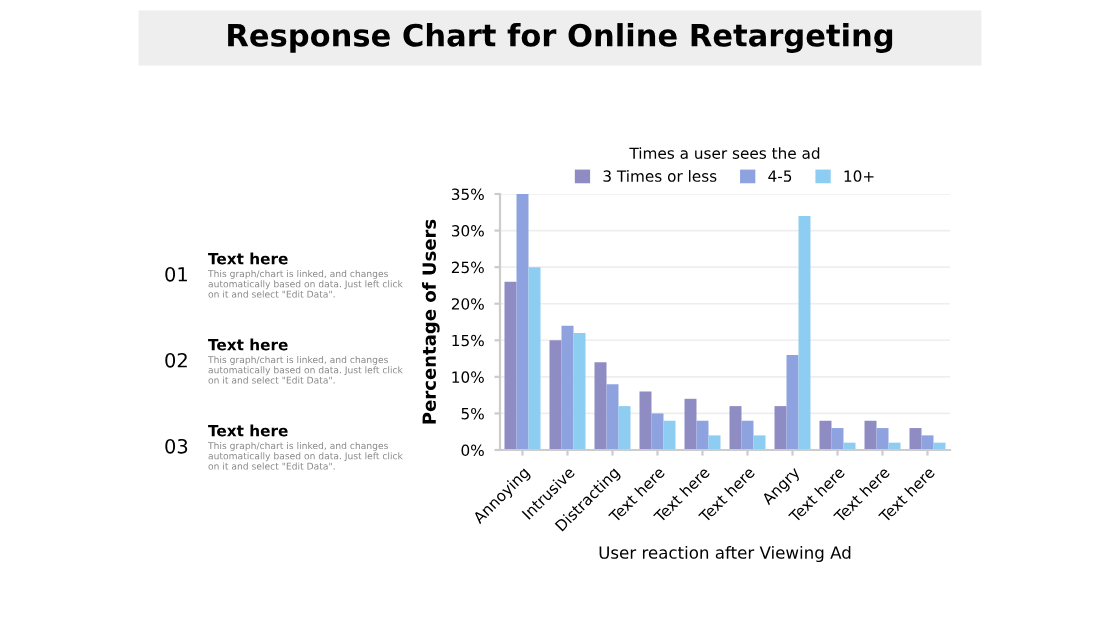  What do you see at coordinates (176, 274) in the screenshot?
I see `text: 01` at bounding box center [176, 274].